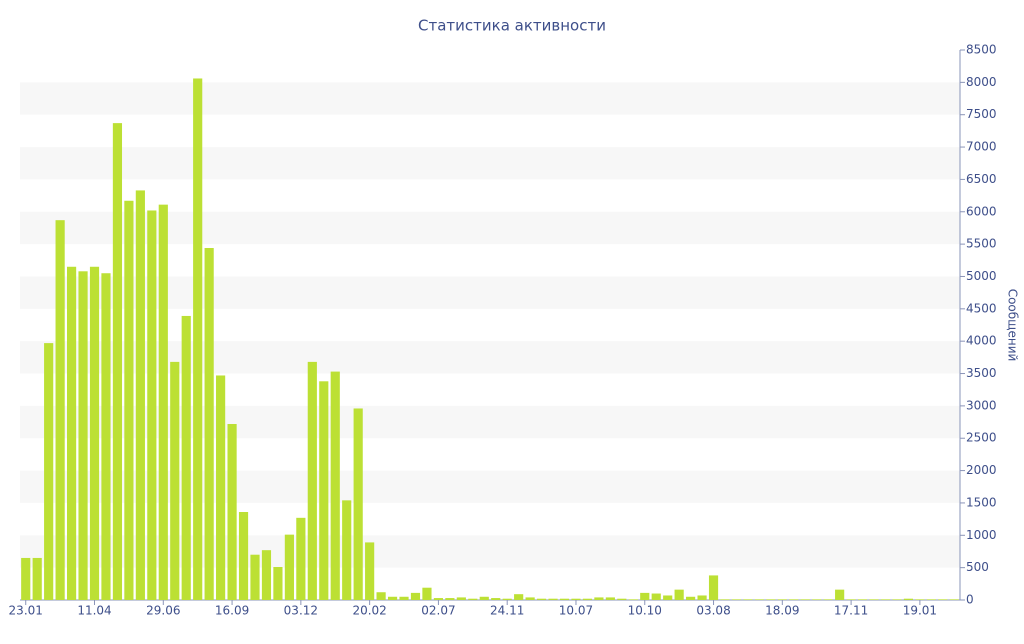  I want to click on chart-title: Статистика активности, so click(512, 26).